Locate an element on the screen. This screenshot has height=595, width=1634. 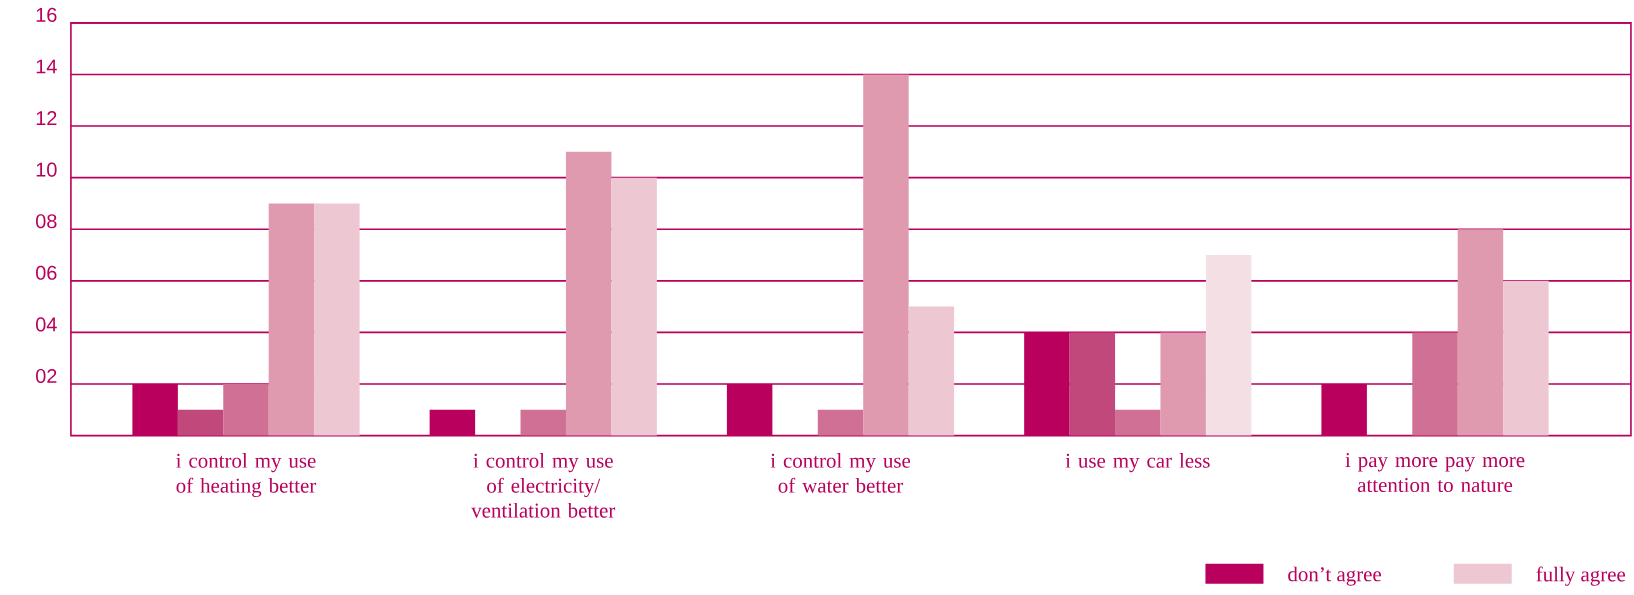
y-tick-label: 04 is located at coordinates (46, 324).